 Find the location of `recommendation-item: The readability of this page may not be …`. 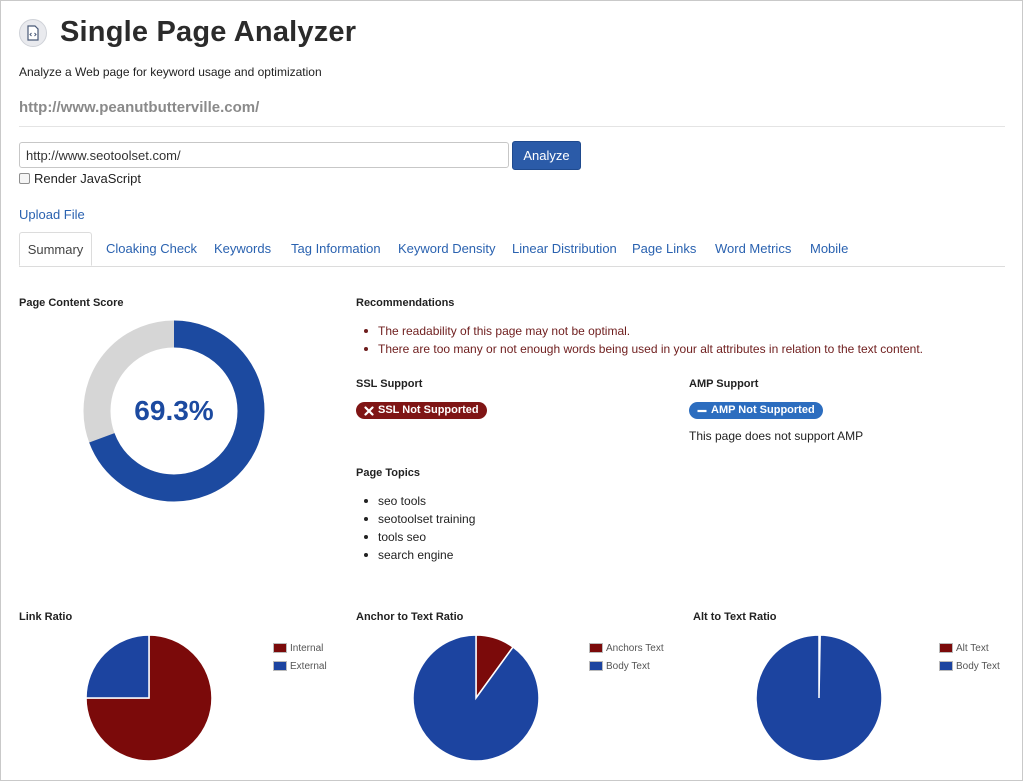

recommendation-item: The readability of this page may not be … is located at coordinates (639, 331).